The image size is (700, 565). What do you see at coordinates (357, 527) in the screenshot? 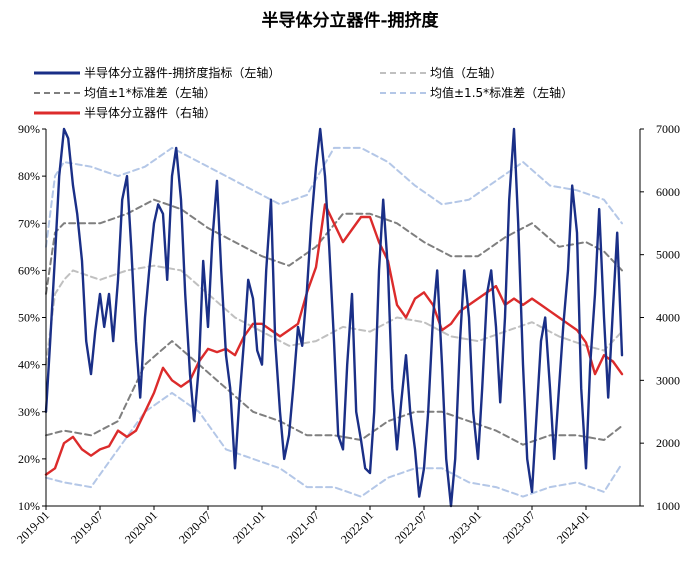
I see `x-tick-label: 2022-01` at bounding box center [357, 527].